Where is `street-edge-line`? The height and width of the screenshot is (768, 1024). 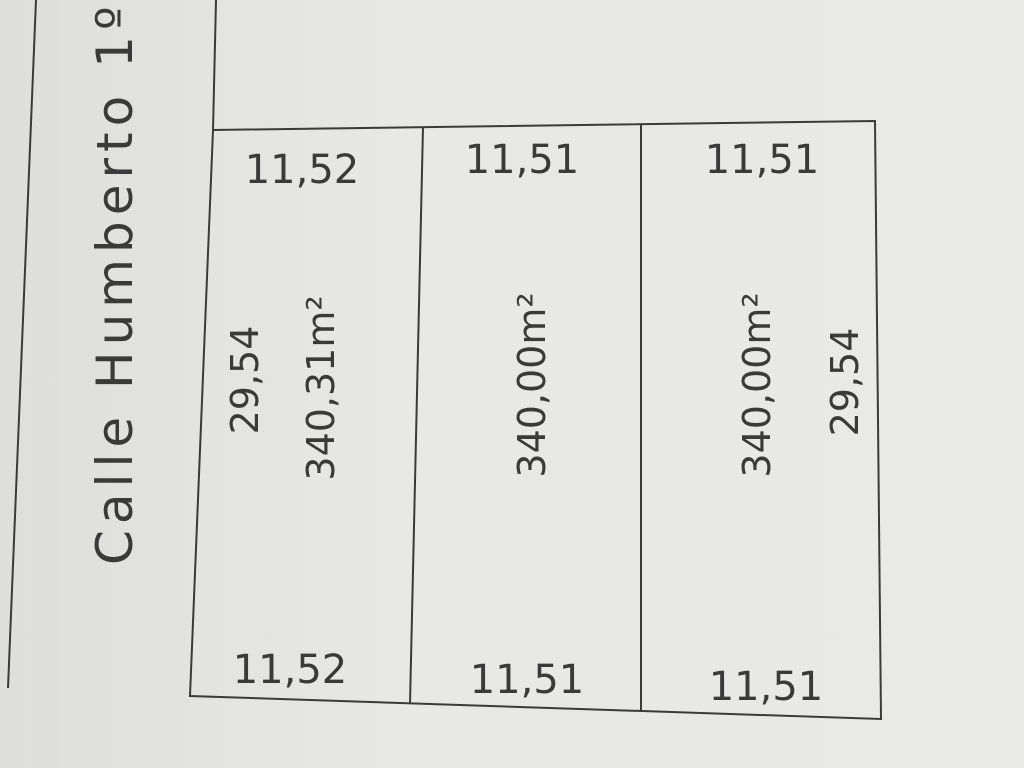
street-edge-line is located at coordinates (22, 344).